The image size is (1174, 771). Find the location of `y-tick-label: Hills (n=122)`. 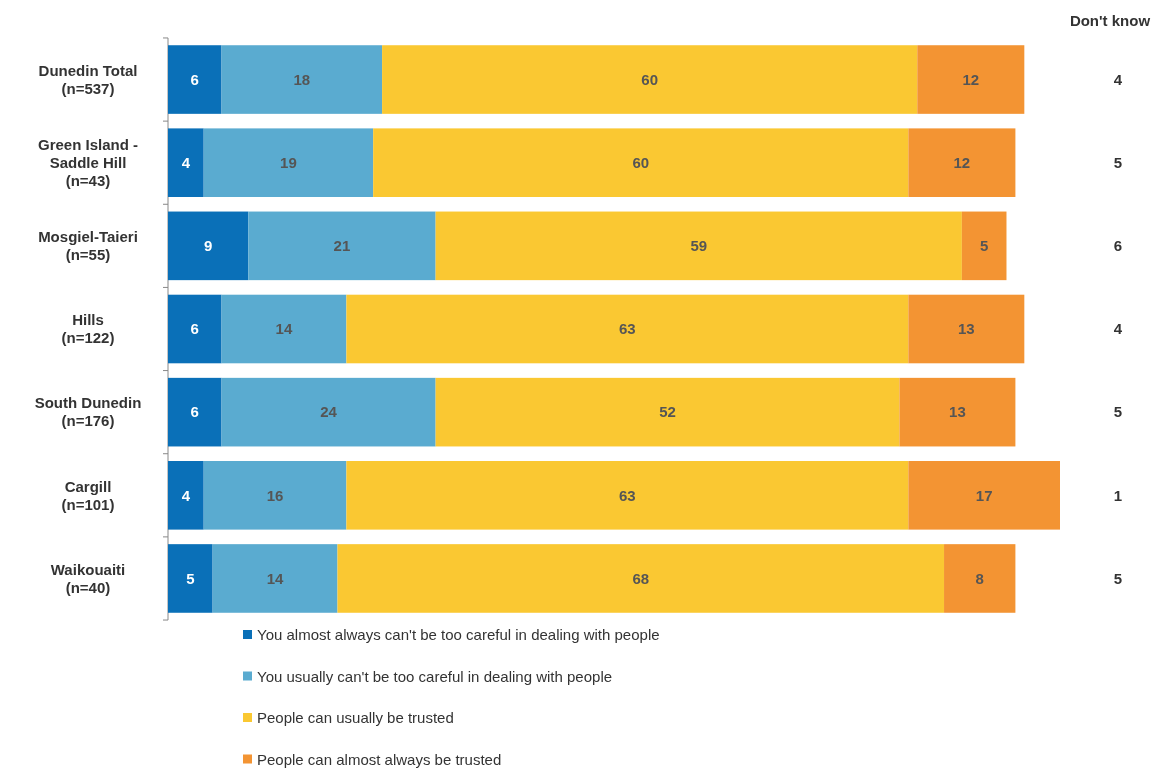

y-tick-label: Hills (n=122) is located at coordinates (88, 329).